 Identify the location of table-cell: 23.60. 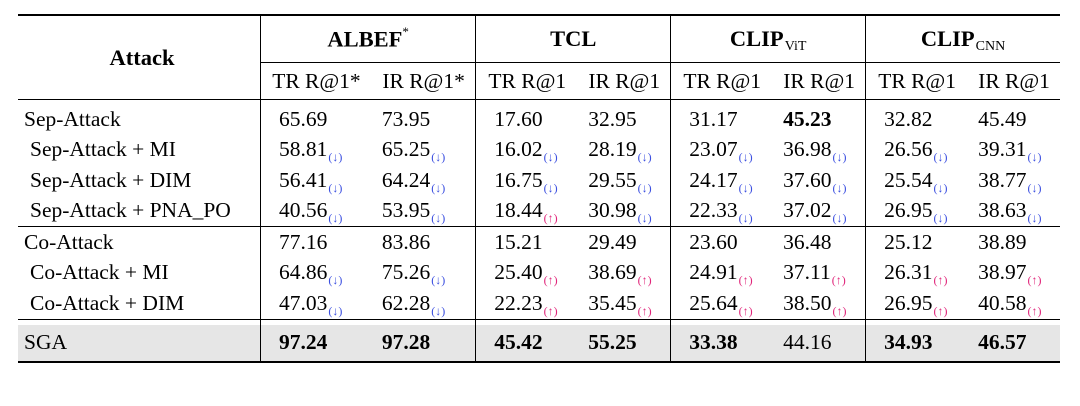
(722, 242).